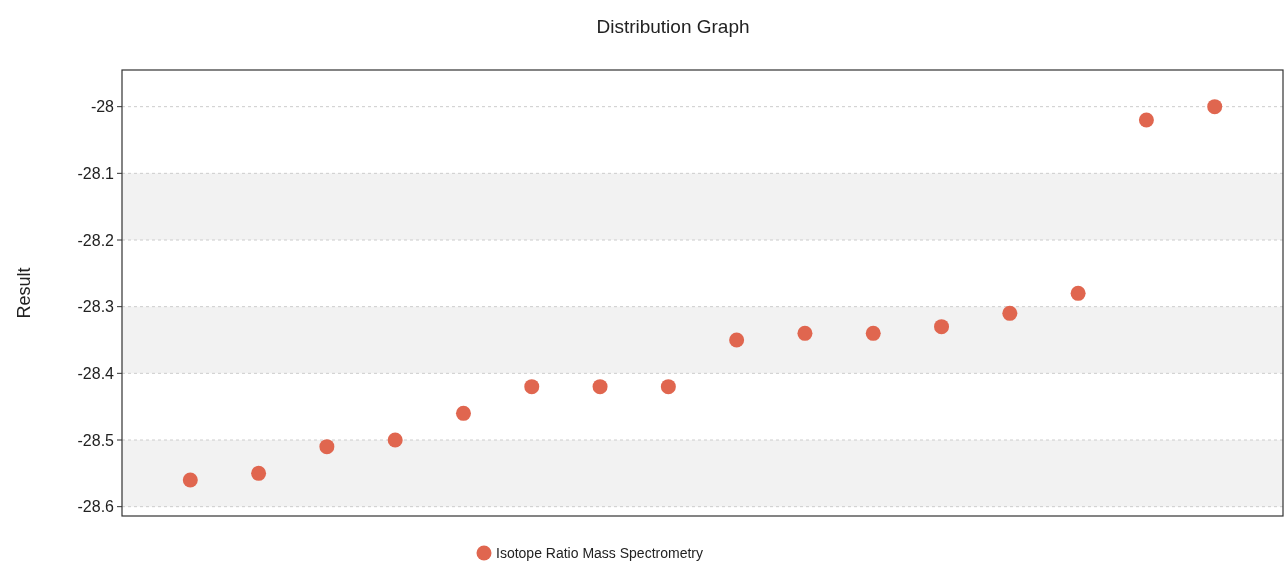  Describe the element at coordinates (96, 307) in the screenshot. I see `y-tick-label: -28.3` at that location.